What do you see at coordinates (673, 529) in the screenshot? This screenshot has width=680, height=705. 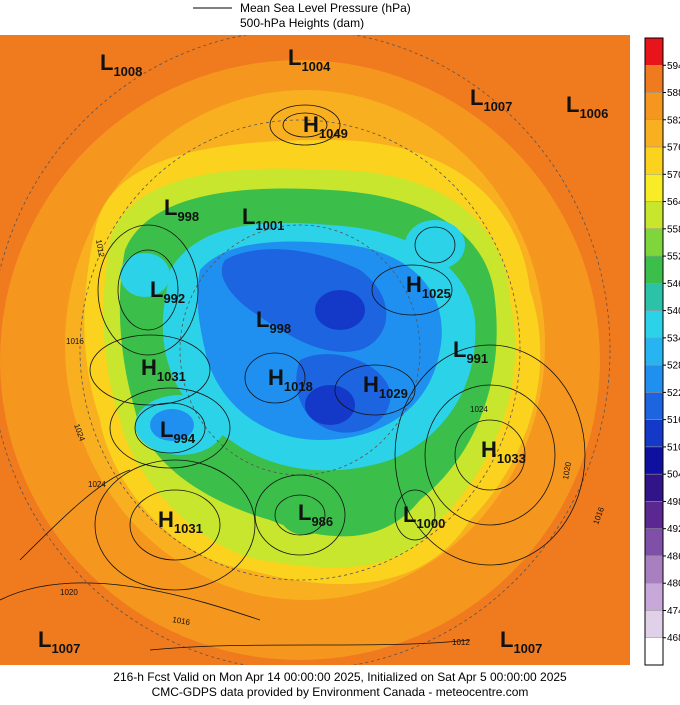 I see `colorbar-label: 492` at bounding box center [673, 529].